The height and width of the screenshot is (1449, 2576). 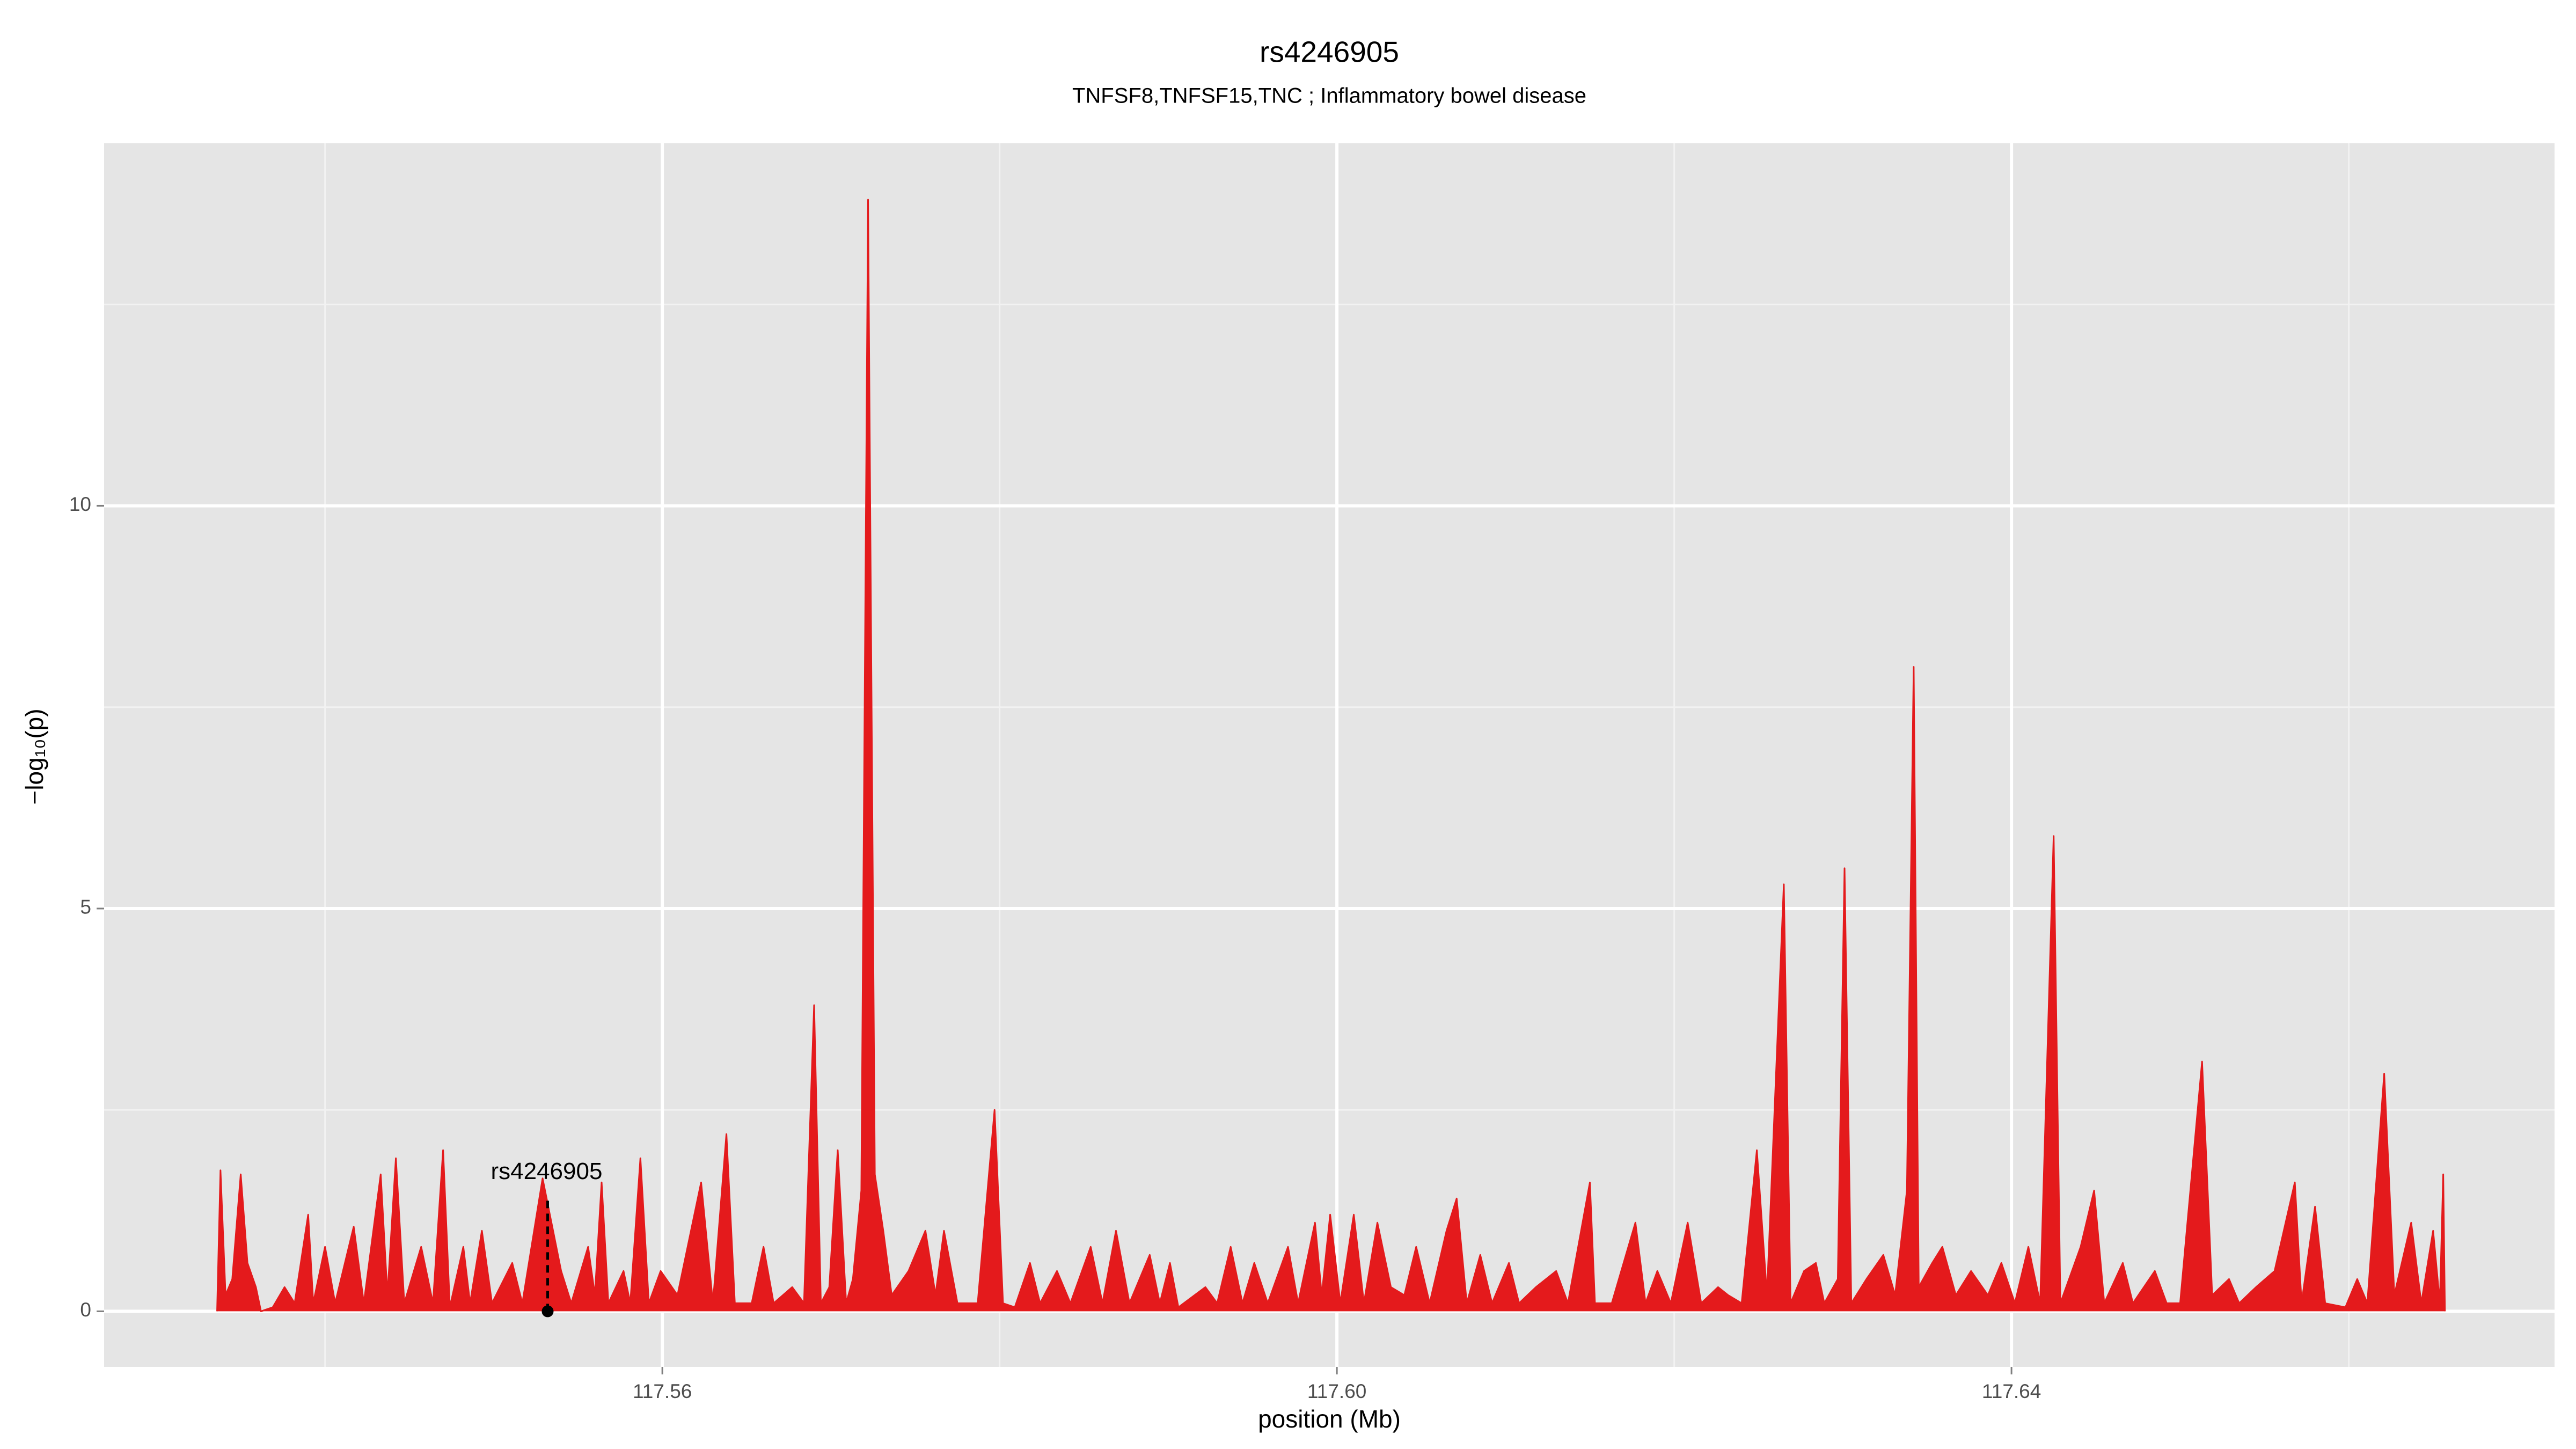 What do you see at coordinates (662, 1391) in the screenshot?
I see `x-tick-label: 117.56` at bounding box center [662, 1391].